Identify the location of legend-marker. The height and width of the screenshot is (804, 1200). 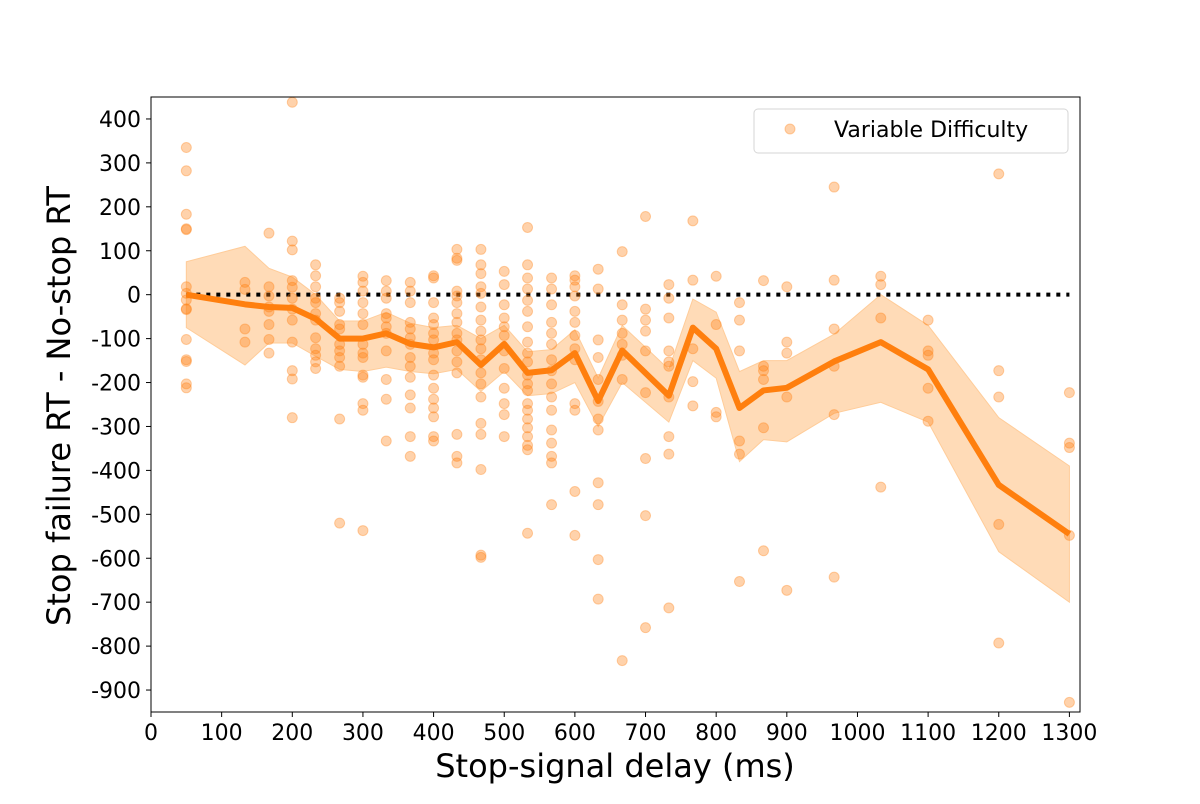
(790, 129).